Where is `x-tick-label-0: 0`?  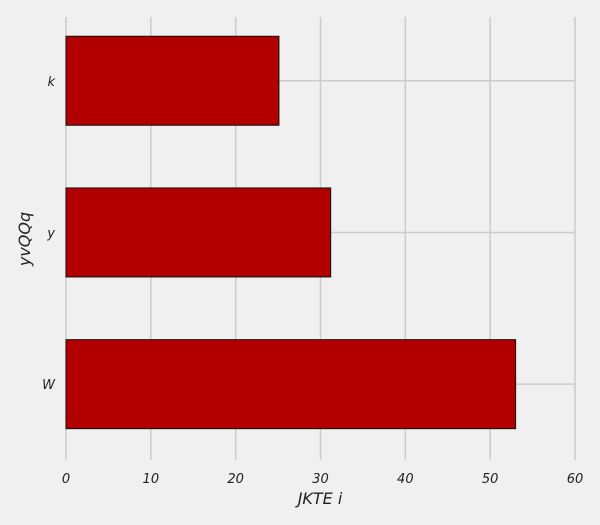
x-tick-label-0: 0 is located at coordinates (66, 479).